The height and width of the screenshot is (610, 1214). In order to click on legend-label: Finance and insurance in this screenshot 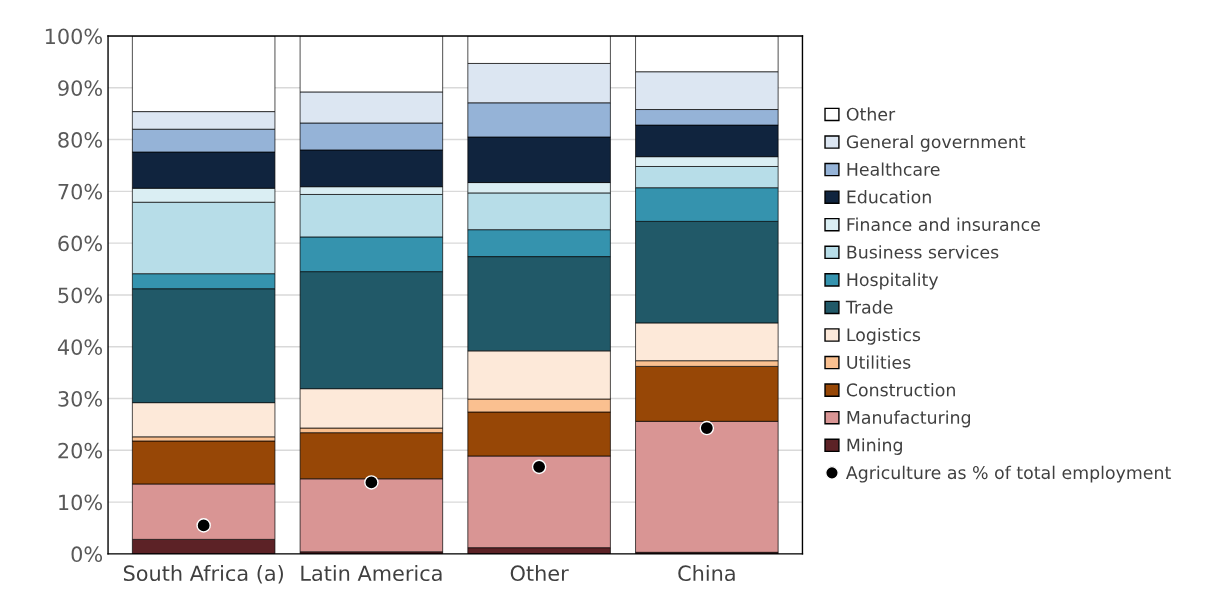, I will do `click(943, 224)`.